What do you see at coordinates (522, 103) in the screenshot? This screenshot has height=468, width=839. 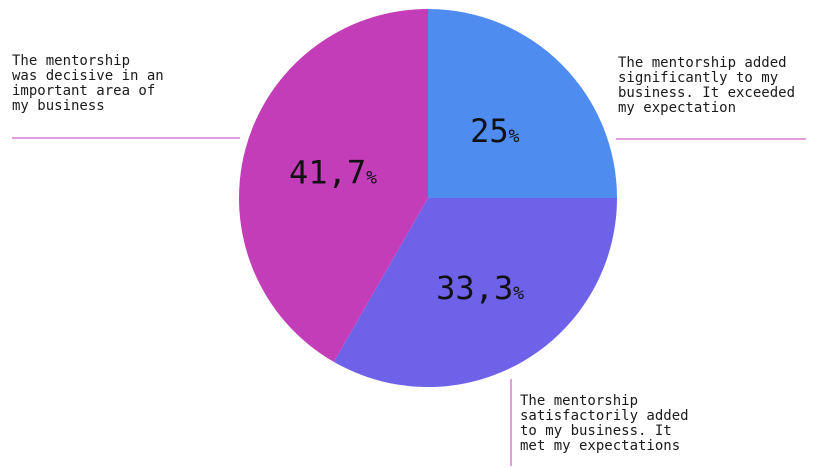 I see `pie-slice-exceeded` at bounding box center [522, 103].